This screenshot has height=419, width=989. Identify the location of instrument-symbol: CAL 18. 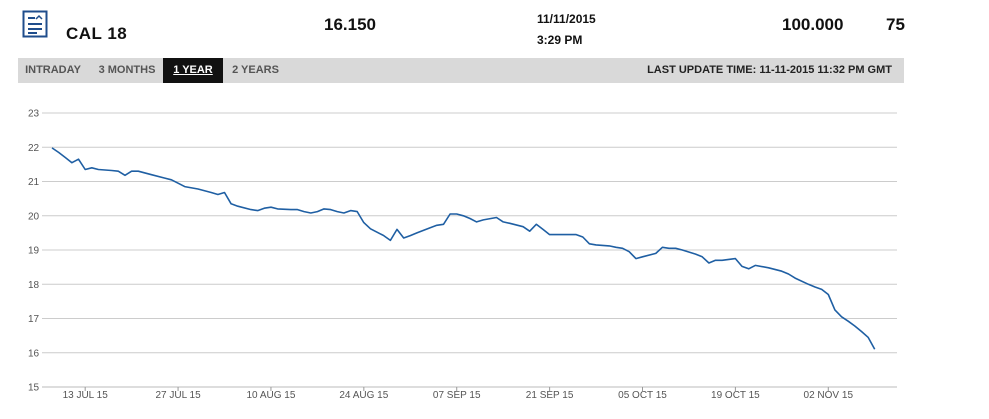
(97, 33).